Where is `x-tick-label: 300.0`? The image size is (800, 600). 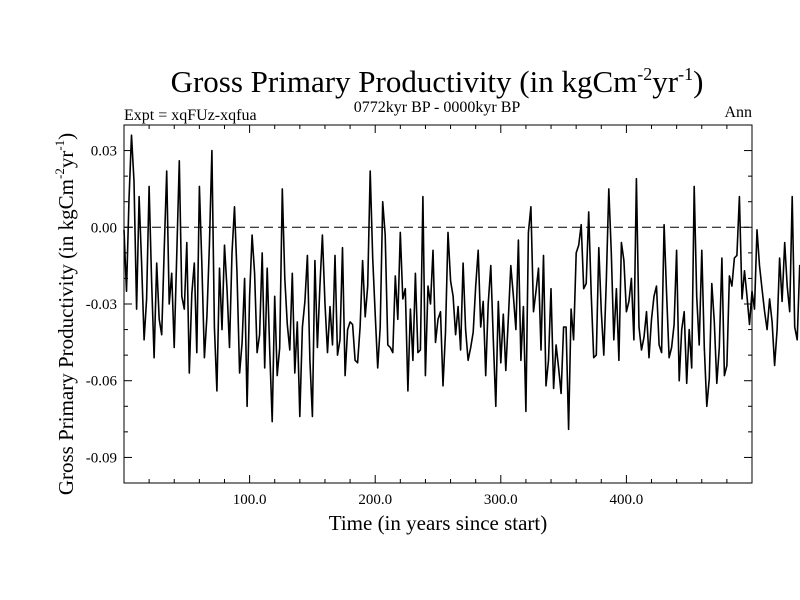 x-tick-label: 300.0 is located at coordinates (501, 500).